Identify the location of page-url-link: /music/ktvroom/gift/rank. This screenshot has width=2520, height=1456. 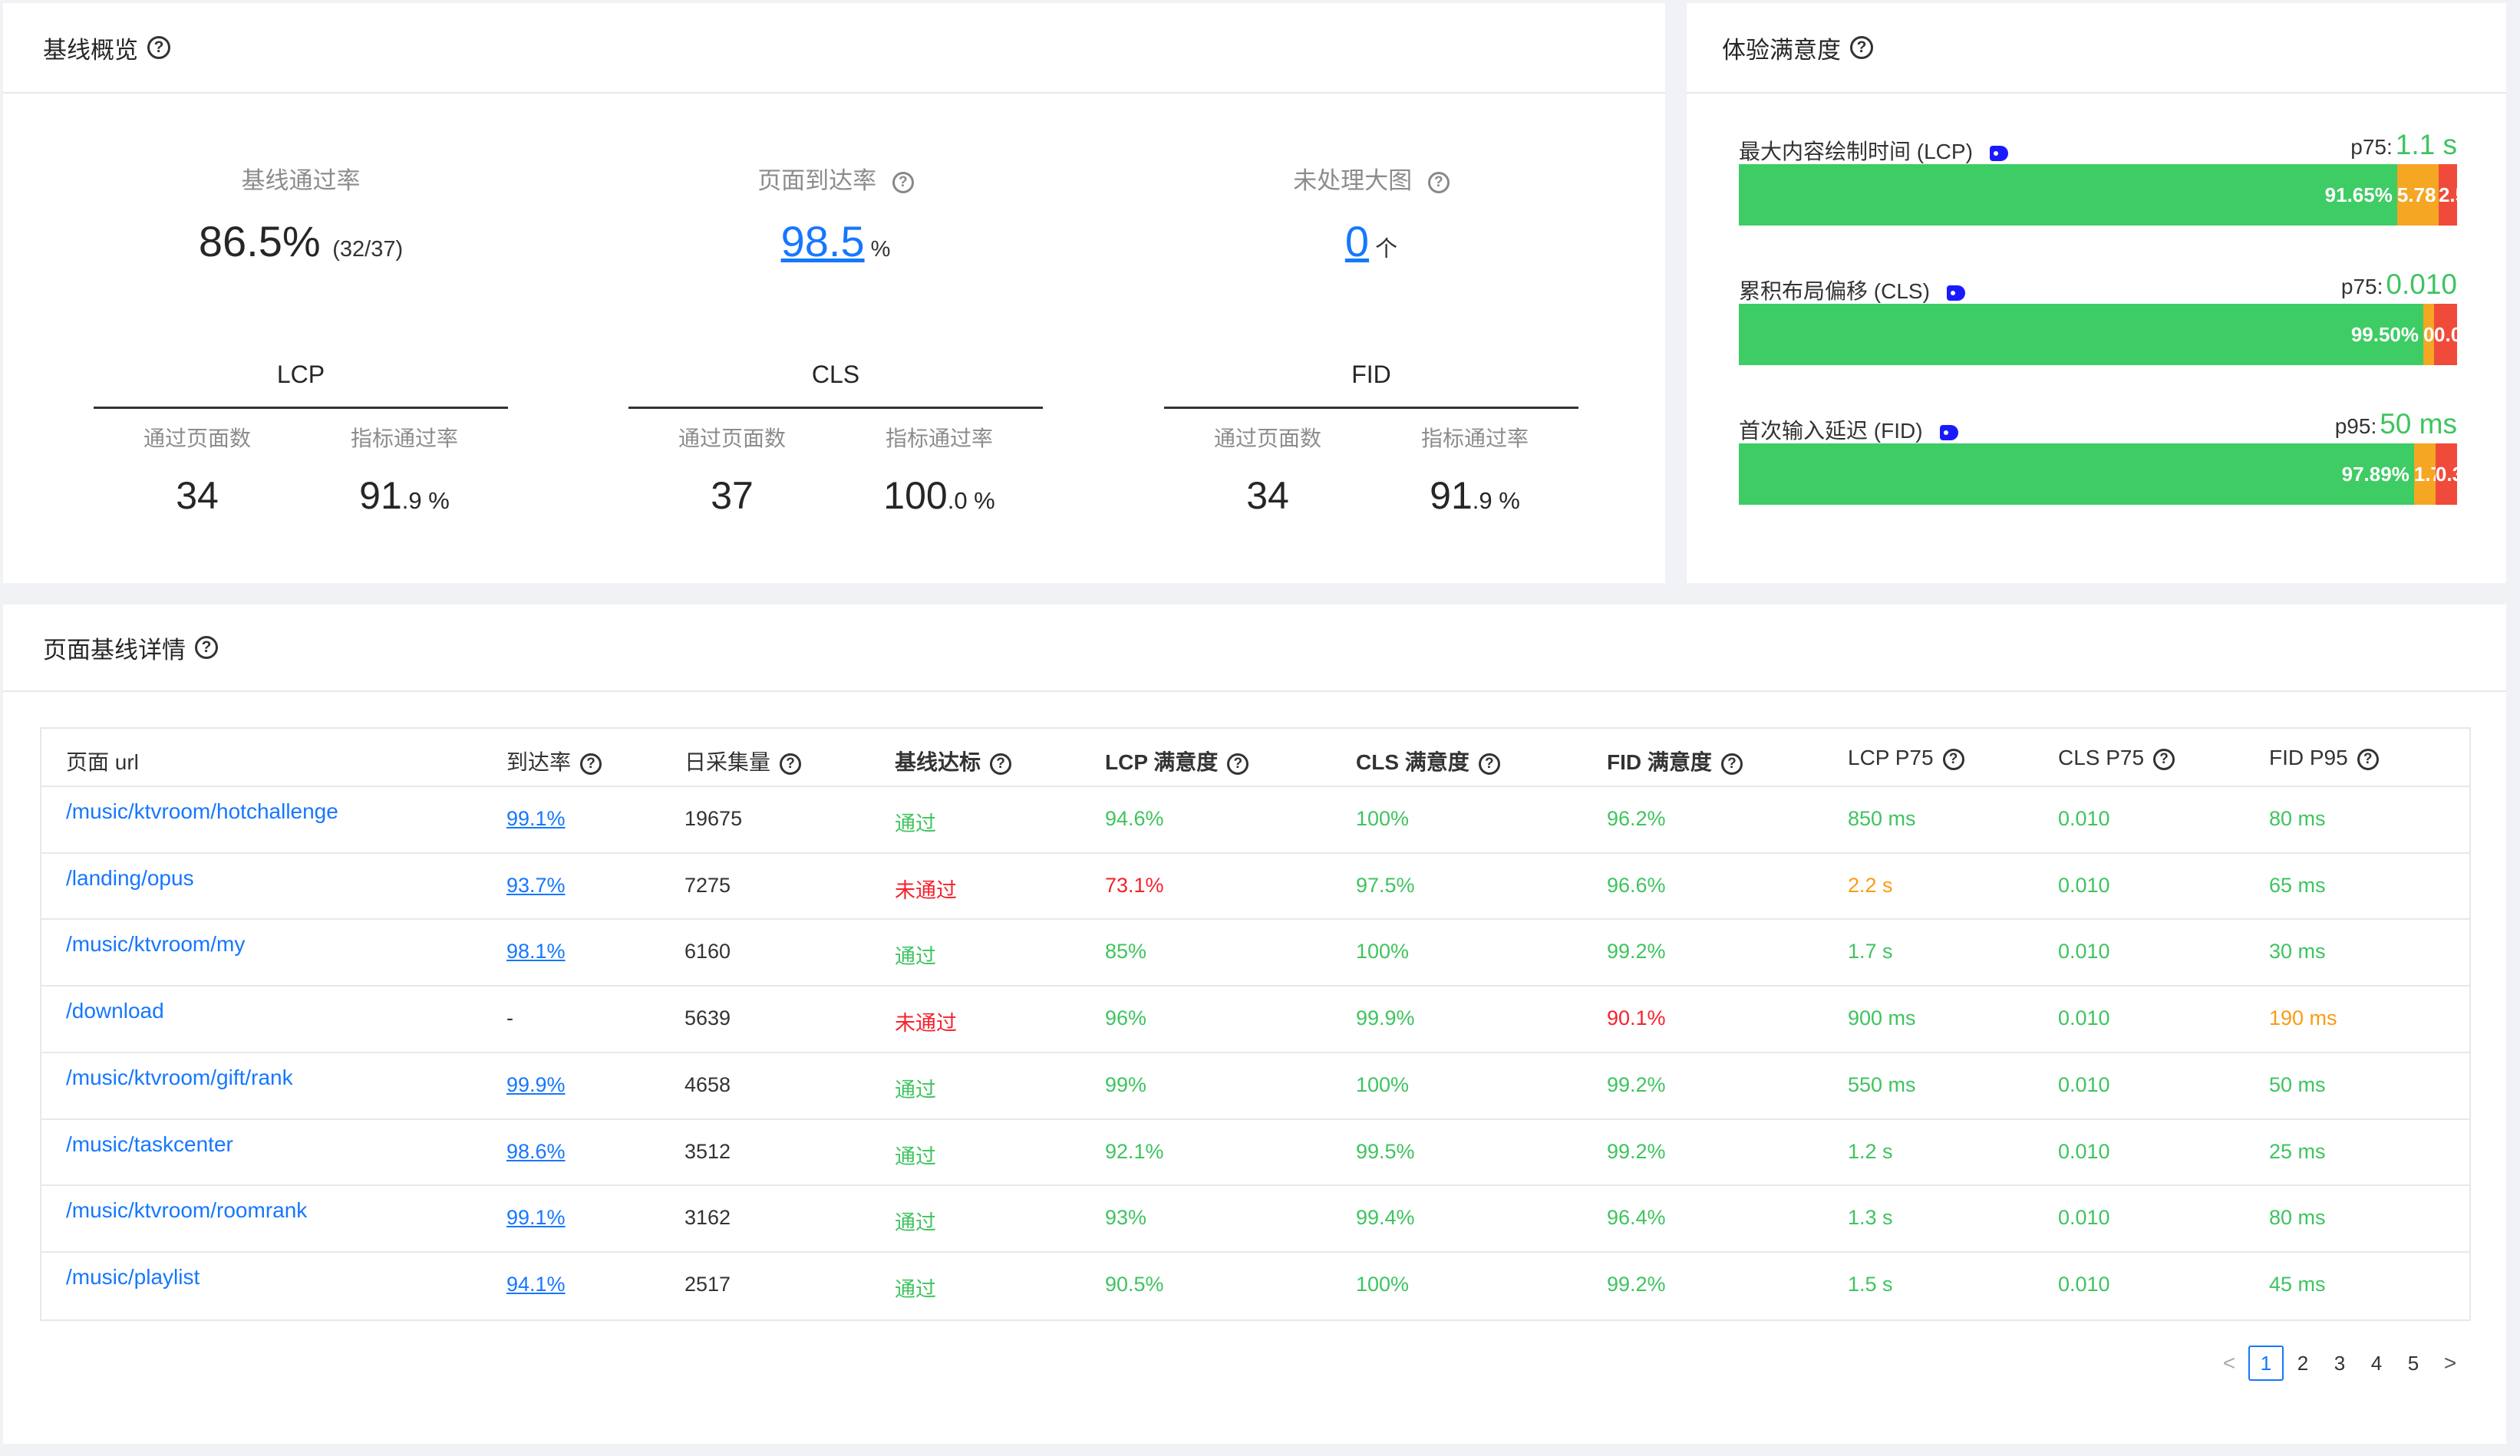
(179, 1077).